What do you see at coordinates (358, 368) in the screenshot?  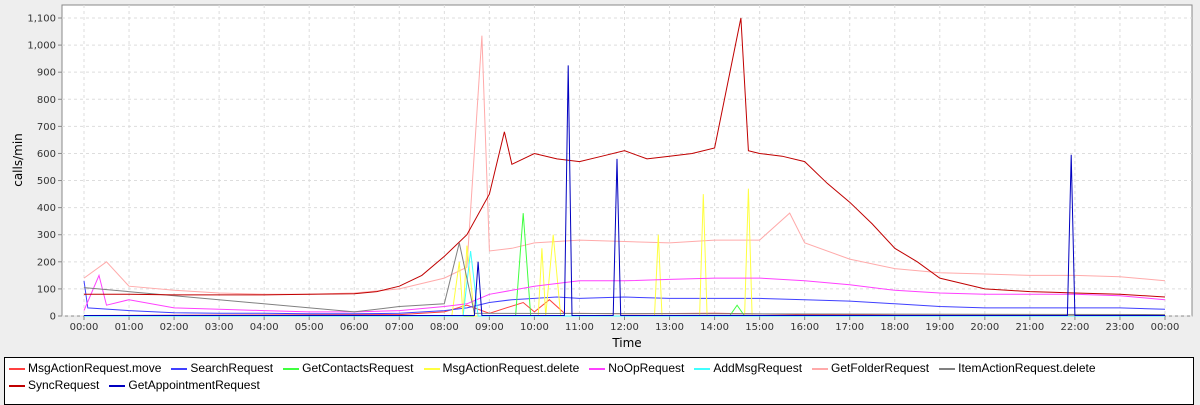 I see `legend-label: GetContactsRequest` at bounding box center [358, 368].